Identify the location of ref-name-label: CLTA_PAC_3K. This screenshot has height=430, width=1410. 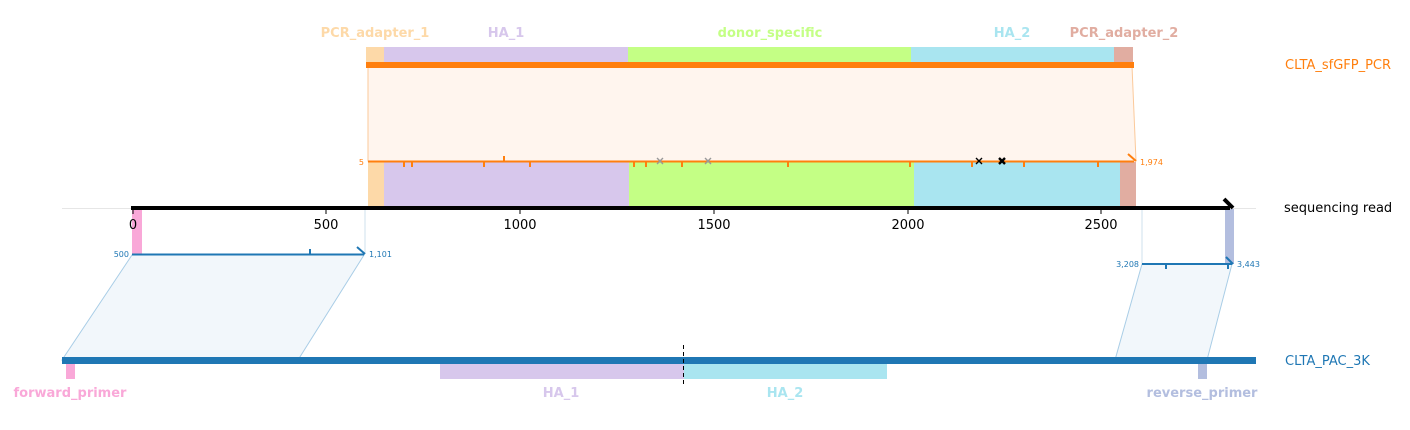
(1327, 361).